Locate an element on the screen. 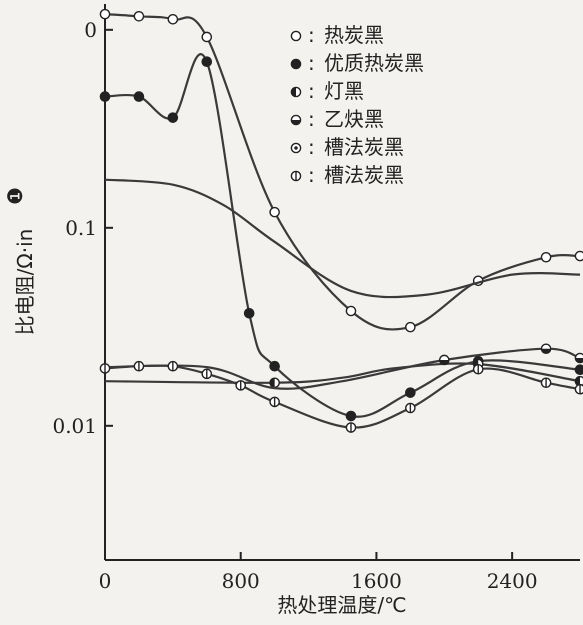 This screenshot has height=625, width=583. y-ticks: 0 0.1 0.01 is located at coordinates (82, 228).